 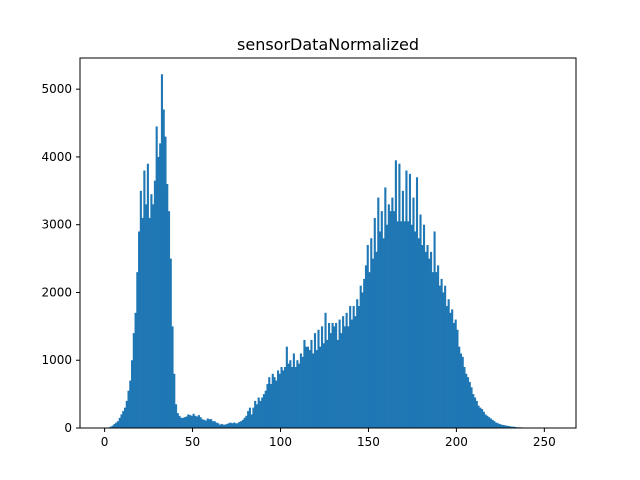 What do you see at coordinates (368, 442) in the screenshot?
I see `x-tick-label: 150` at bounding box center [368, 442].